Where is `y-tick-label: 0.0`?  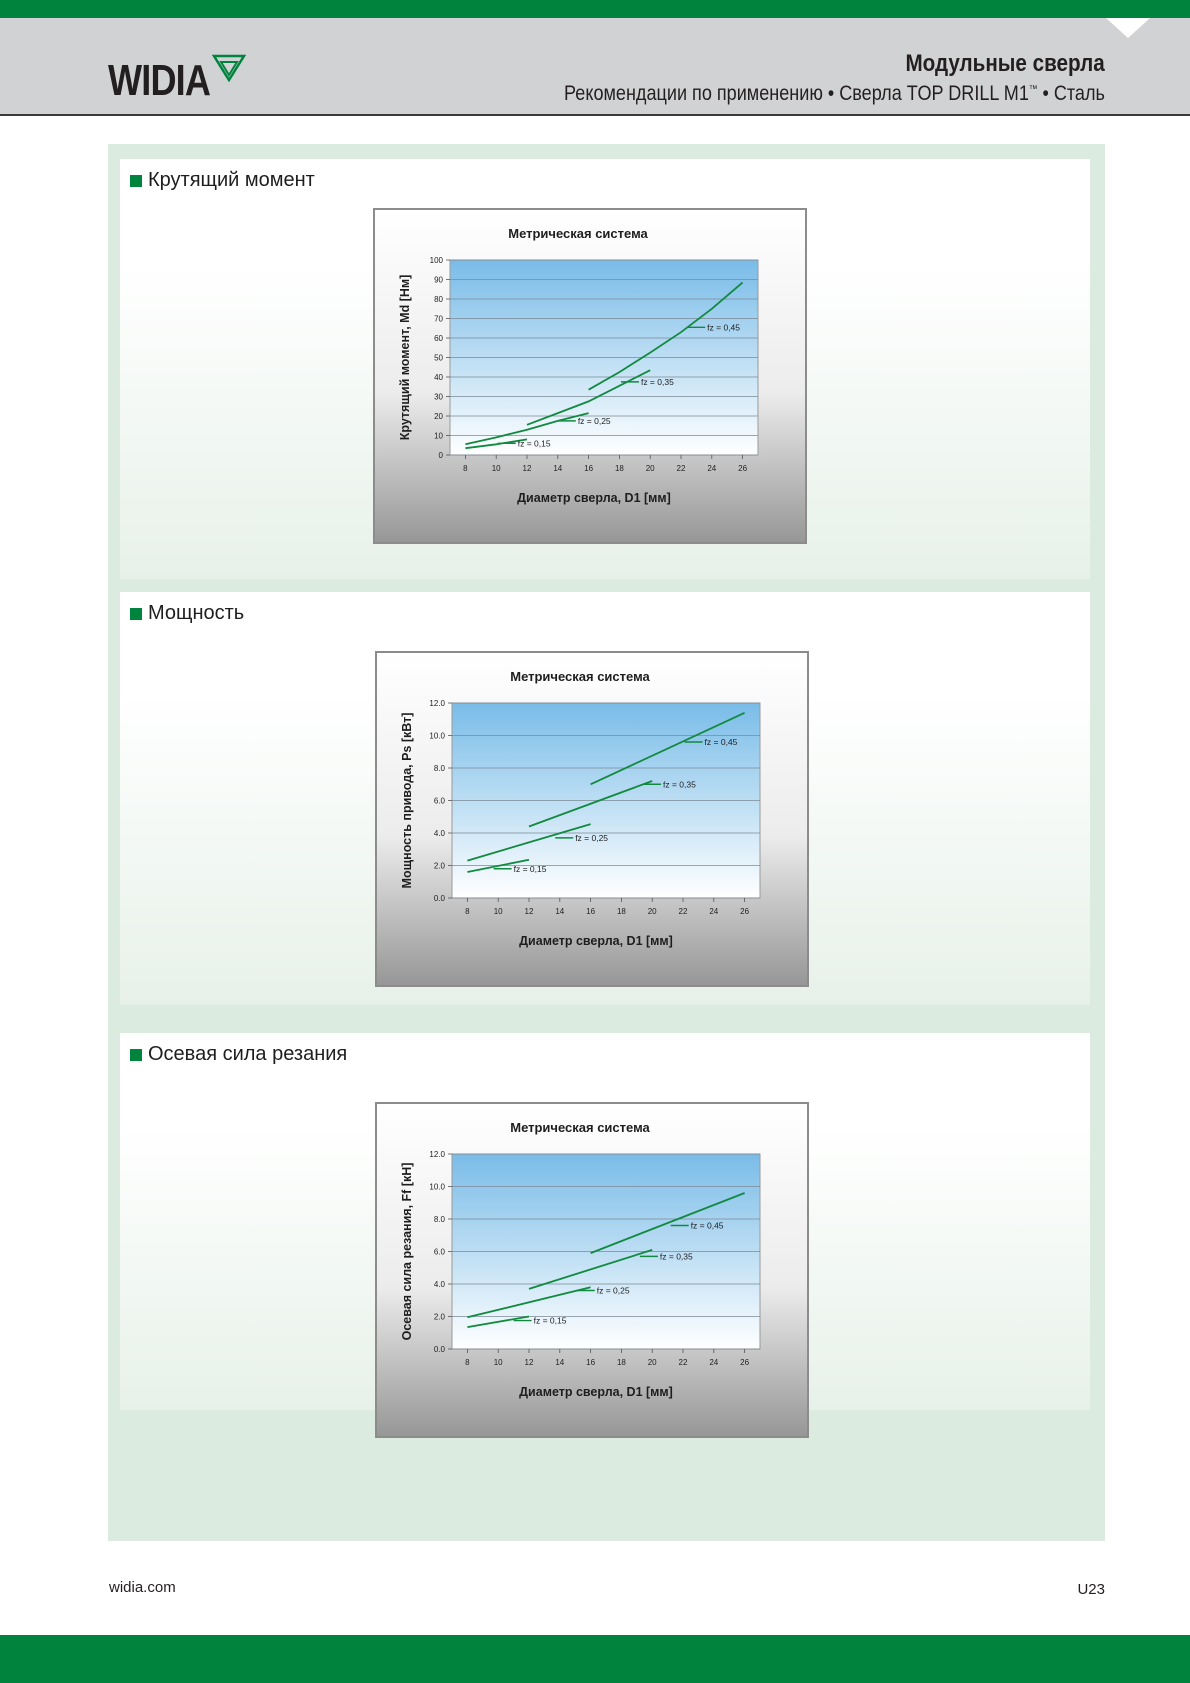
y-tick-label: 0.0 is located at coordinates (440, 1349).